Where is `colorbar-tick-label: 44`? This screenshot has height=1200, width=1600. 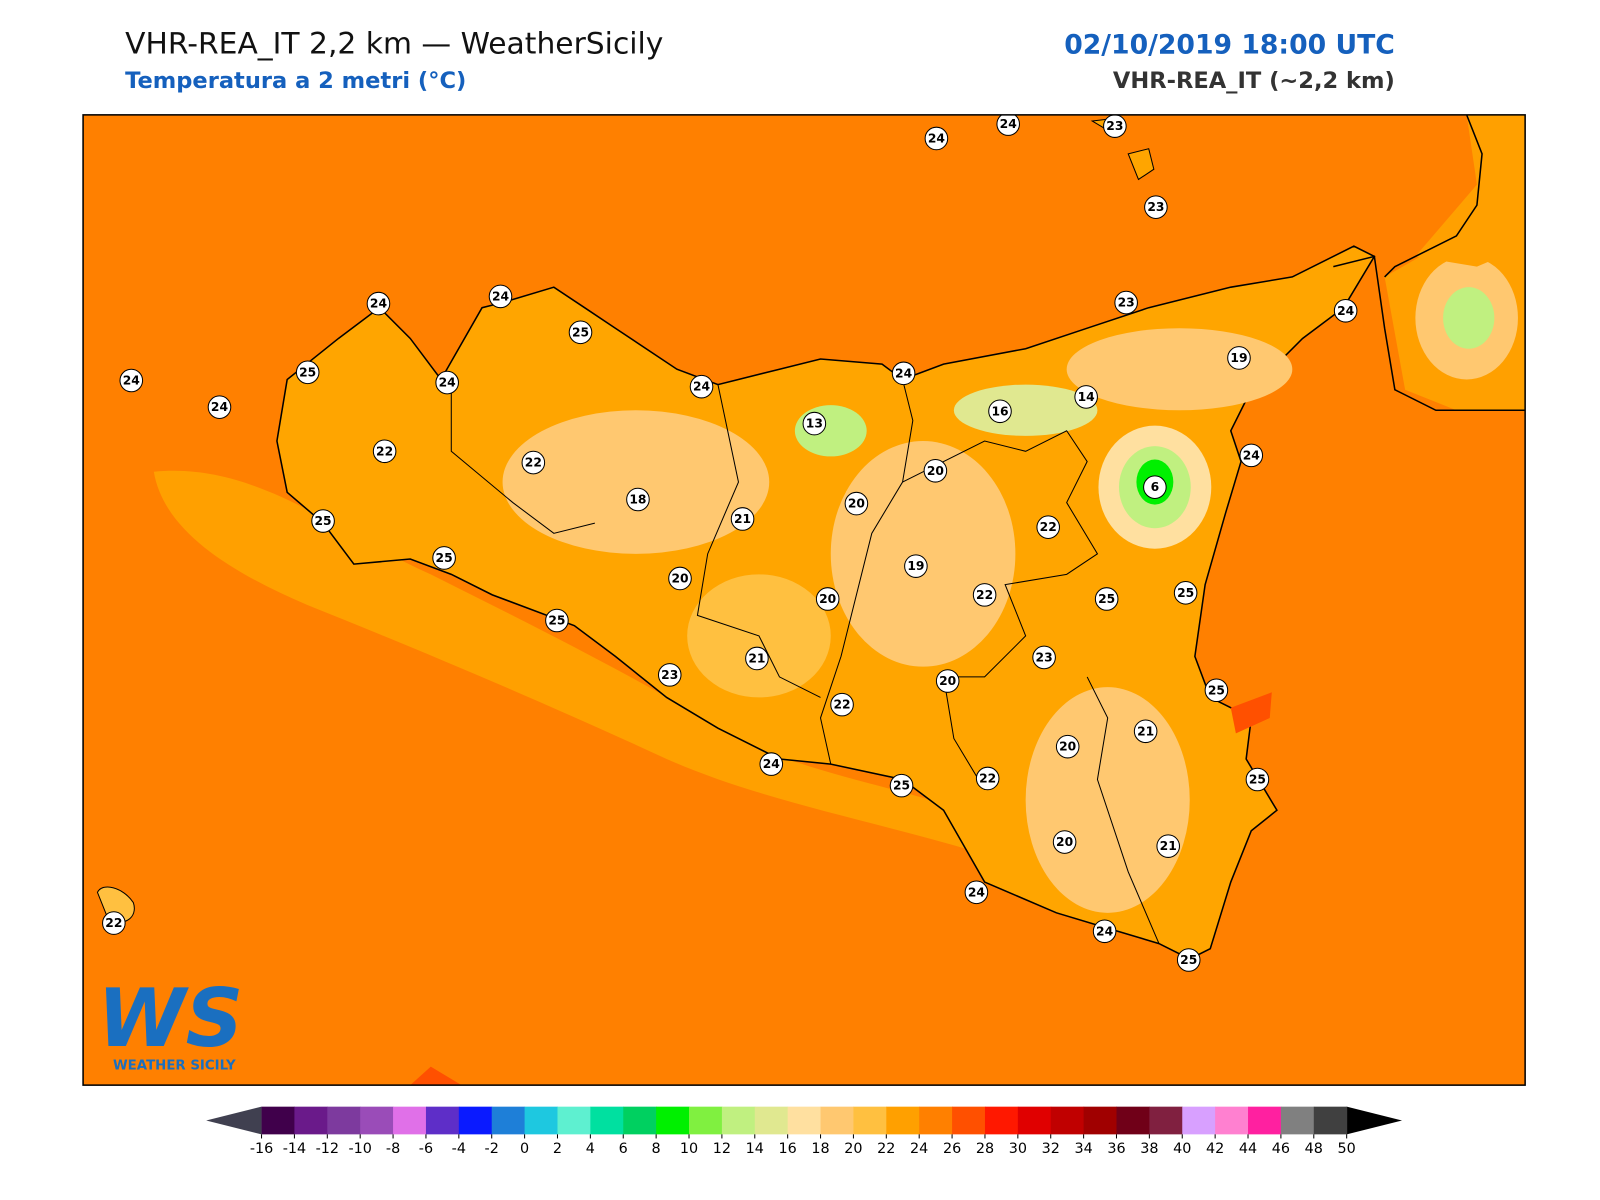 colorbar-tick-label: 44 is located at coordinates (1248, 1149).